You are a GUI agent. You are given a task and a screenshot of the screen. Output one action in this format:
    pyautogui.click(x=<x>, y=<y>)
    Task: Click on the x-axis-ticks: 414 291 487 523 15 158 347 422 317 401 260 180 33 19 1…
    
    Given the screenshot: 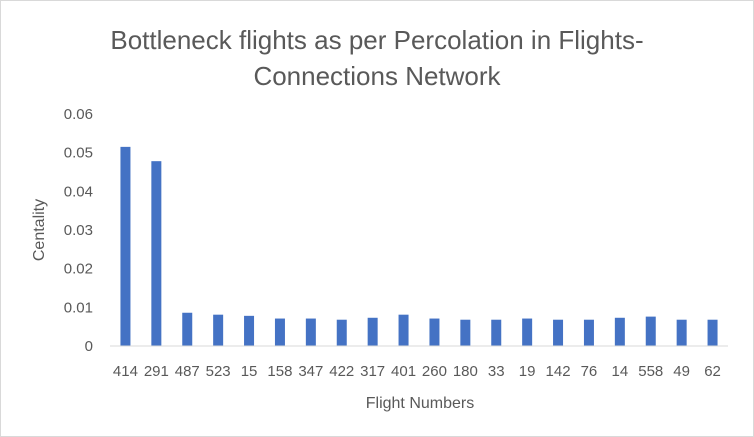 What is the action you would take?
    pyautogui.click(x=417, y=371)
    